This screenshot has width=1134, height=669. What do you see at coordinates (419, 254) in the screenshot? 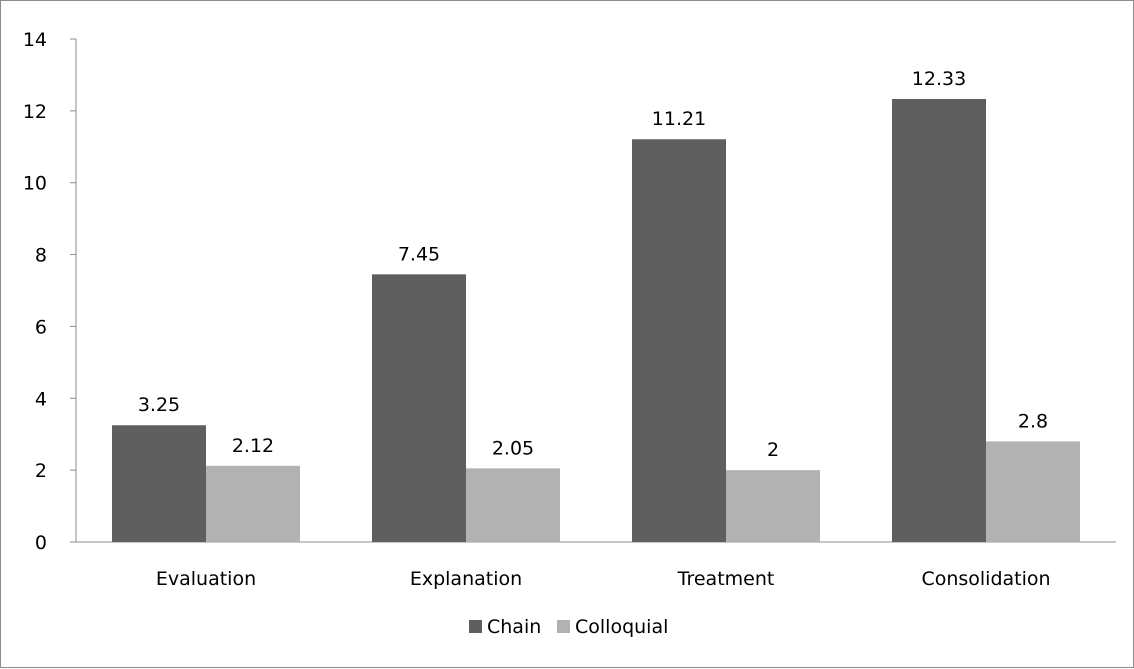
I see `data-label: 7.45` at bounding box center [419, 254].